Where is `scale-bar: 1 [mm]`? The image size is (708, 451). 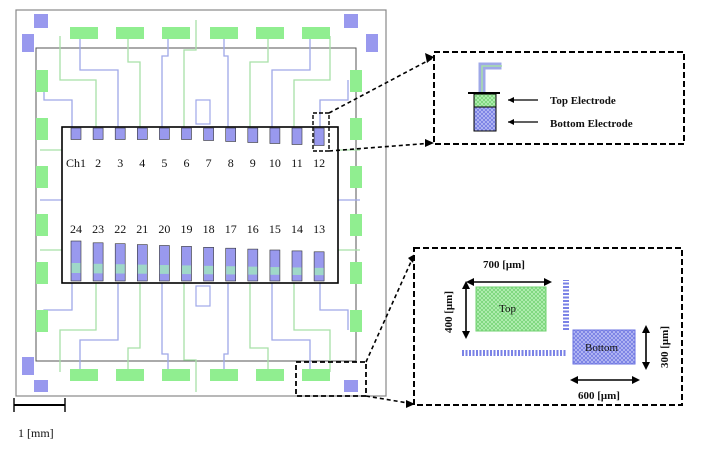 scale-bar: 1 [mm] is located at coordinates (39, 419).